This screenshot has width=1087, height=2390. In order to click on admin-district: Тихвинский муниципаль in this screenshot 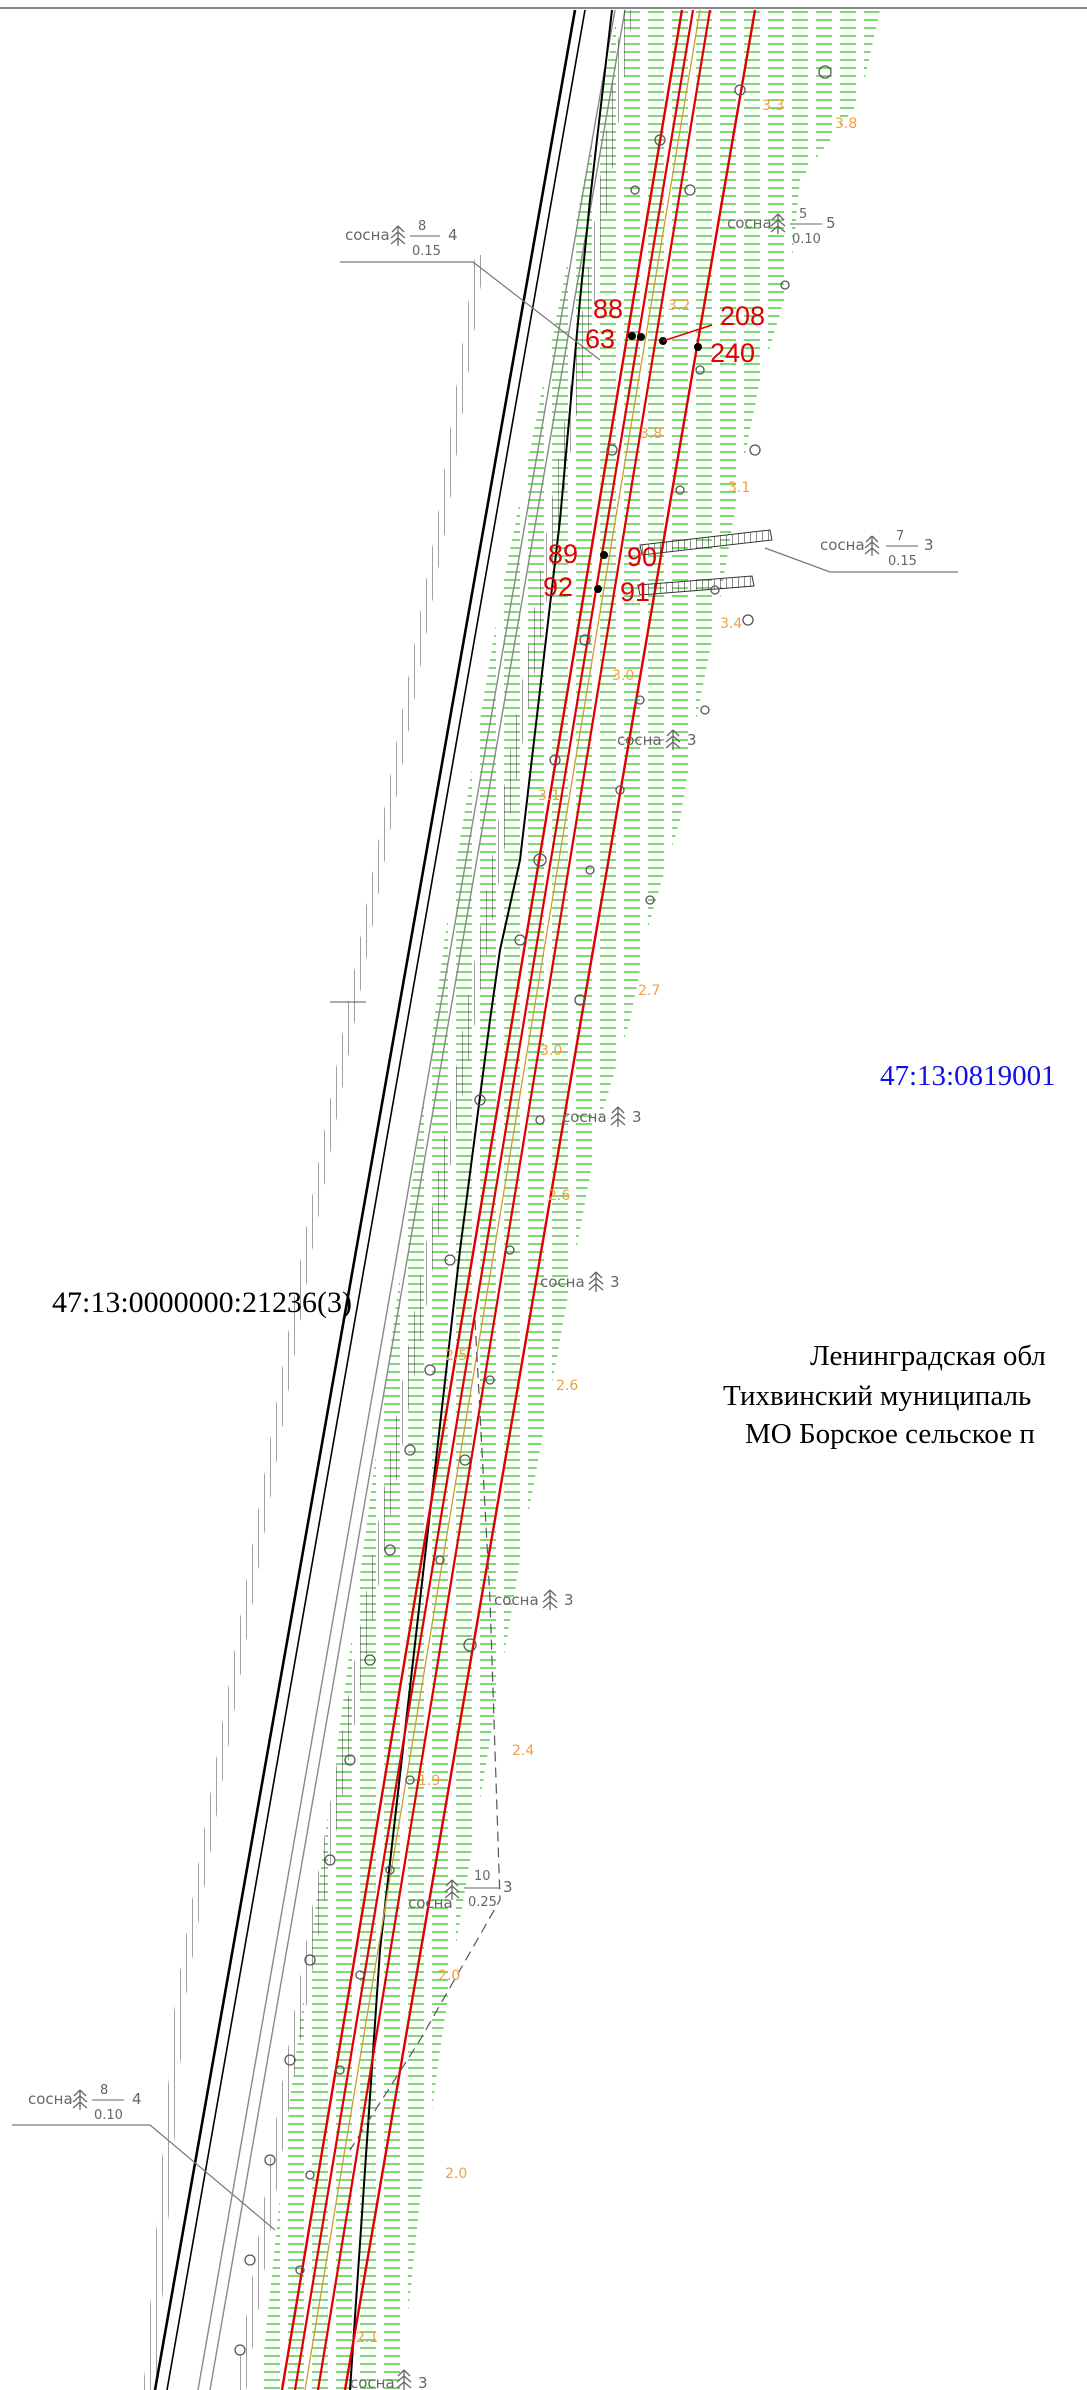, I will do `click(877, 1396)`.